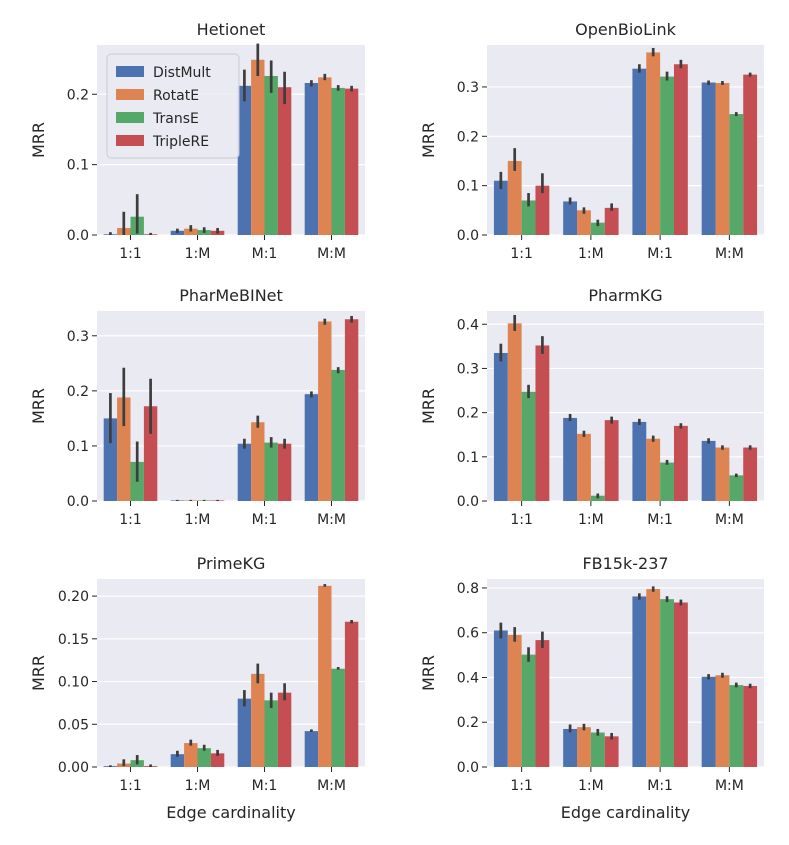 The height and width of the screenshot is (845, 789). I want to click on y-tick-label: 0.8, so click(468, 589).